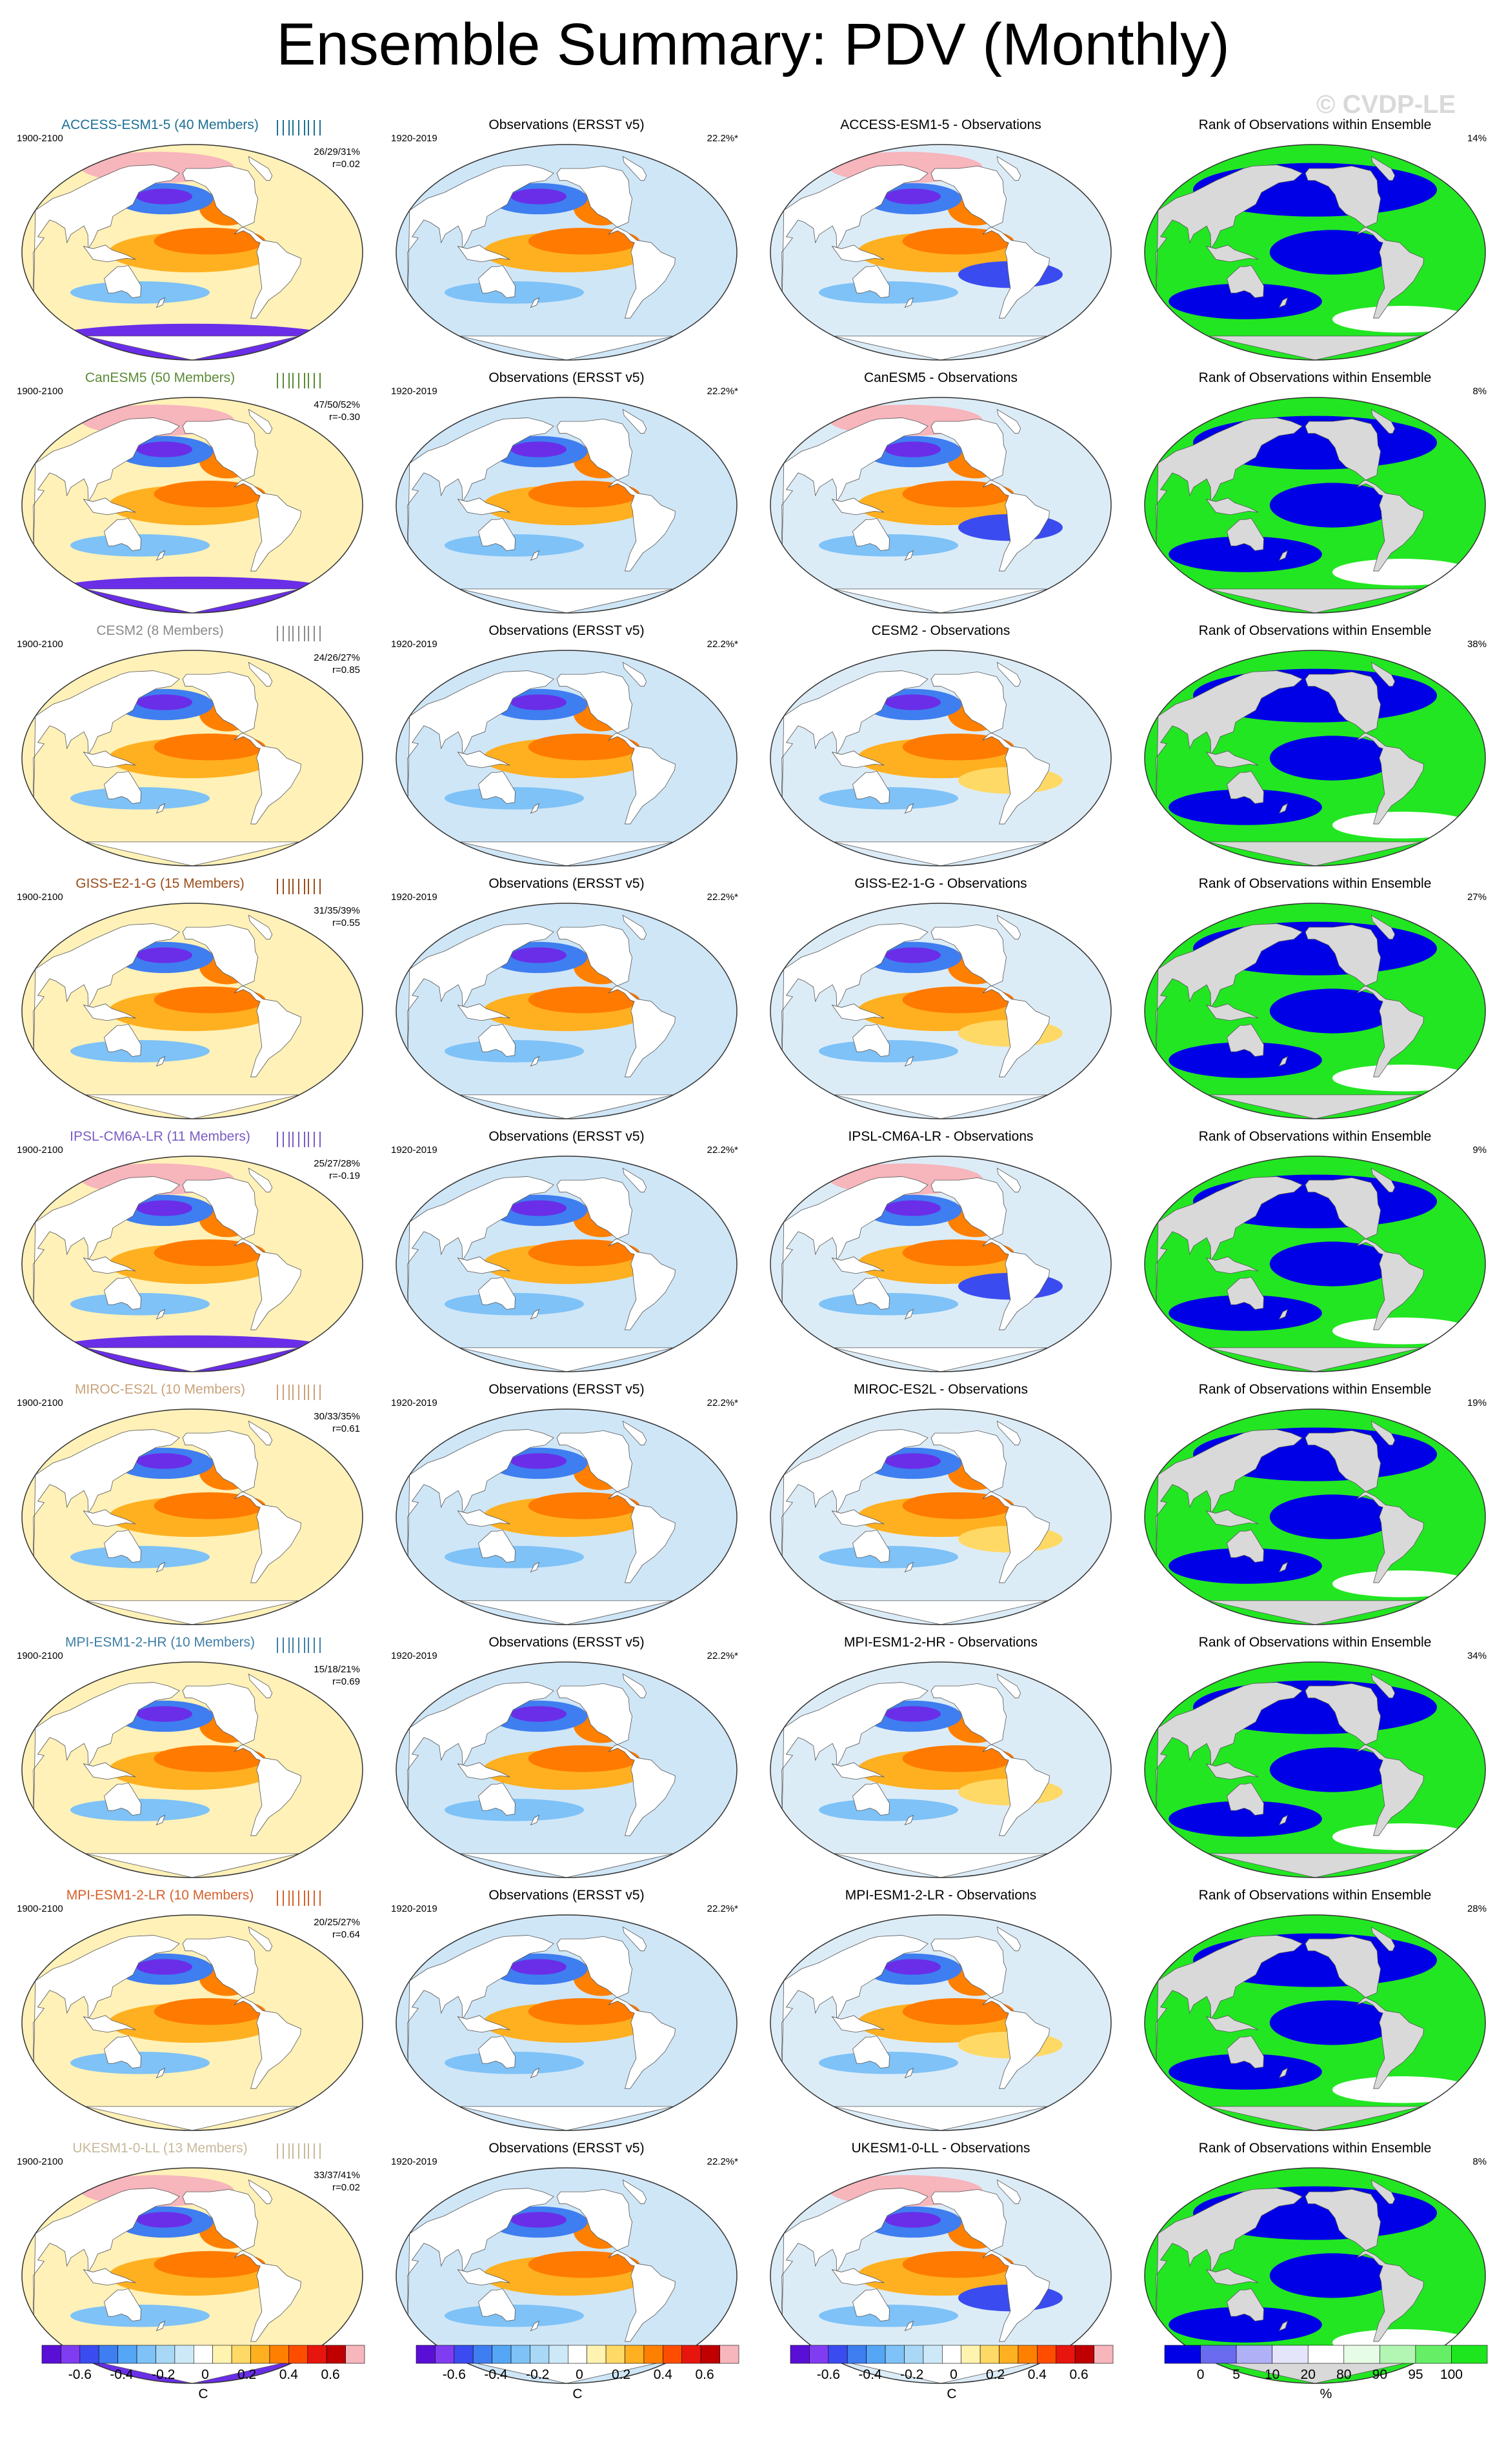  Describe the element at coordinates (952, 2354) in the screenshot. I see `colorbar-swatches` at that location.